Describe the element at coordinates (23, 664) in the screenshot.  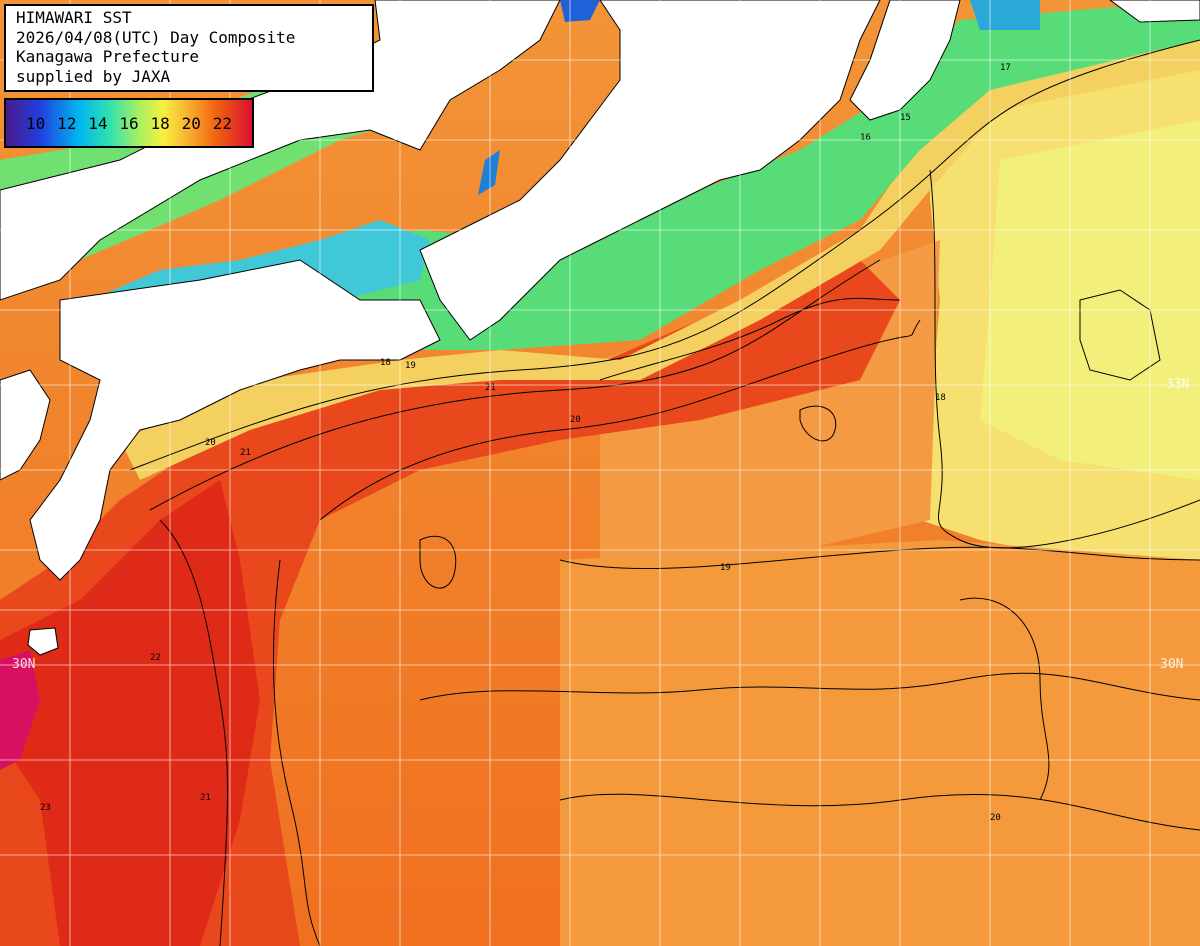
I see `lat-label-30n-left: 30N` at that location.